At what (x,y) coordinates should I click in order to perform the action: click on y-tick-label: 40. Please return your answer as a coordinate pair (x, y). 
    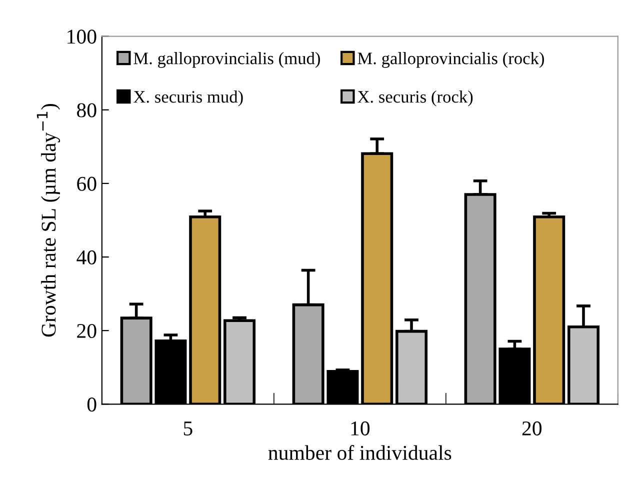
    Looking at the image, I should click on (86, 257).